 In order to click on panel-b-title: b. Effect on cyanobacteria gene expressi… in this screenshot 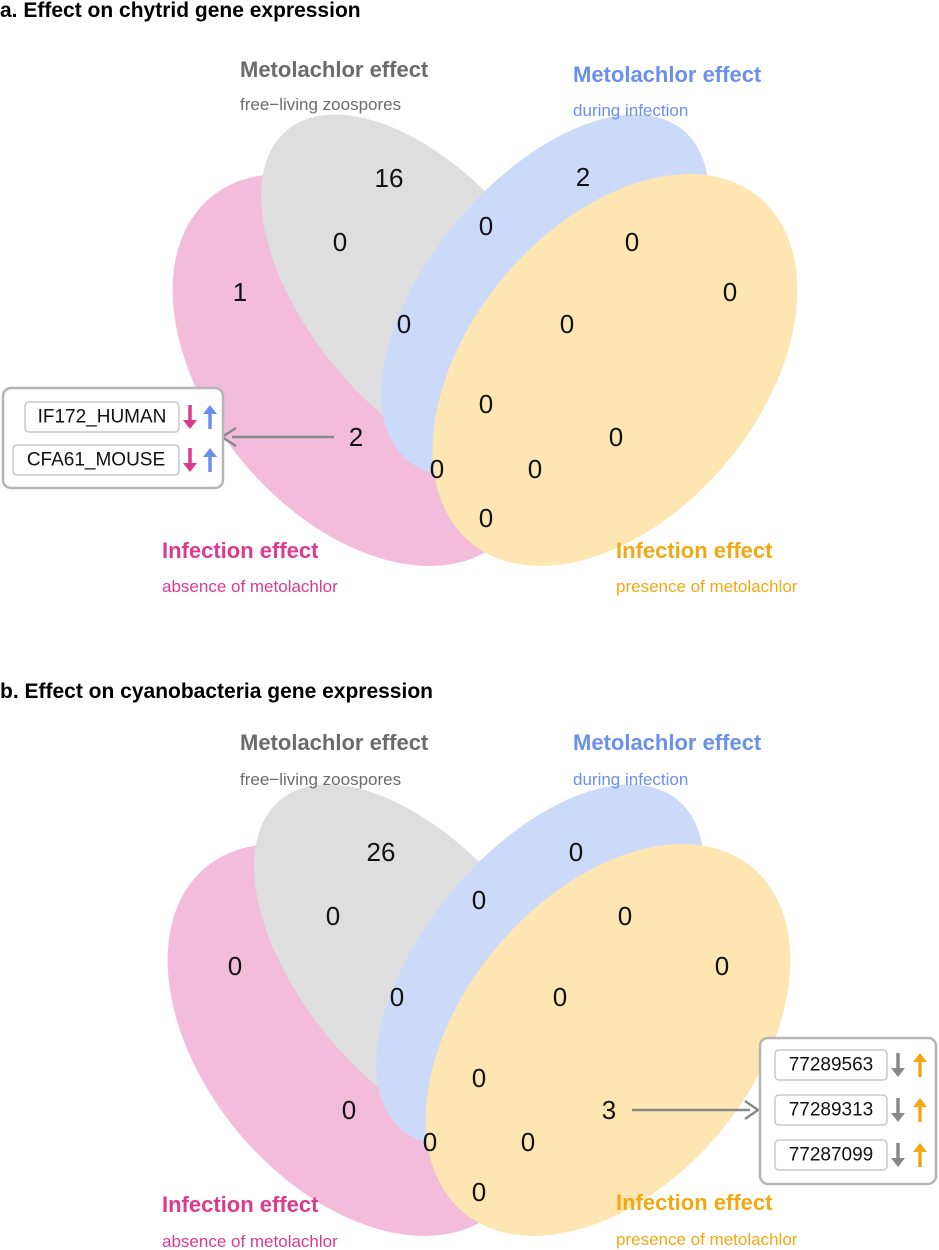, I will do `click(216, 691)`.